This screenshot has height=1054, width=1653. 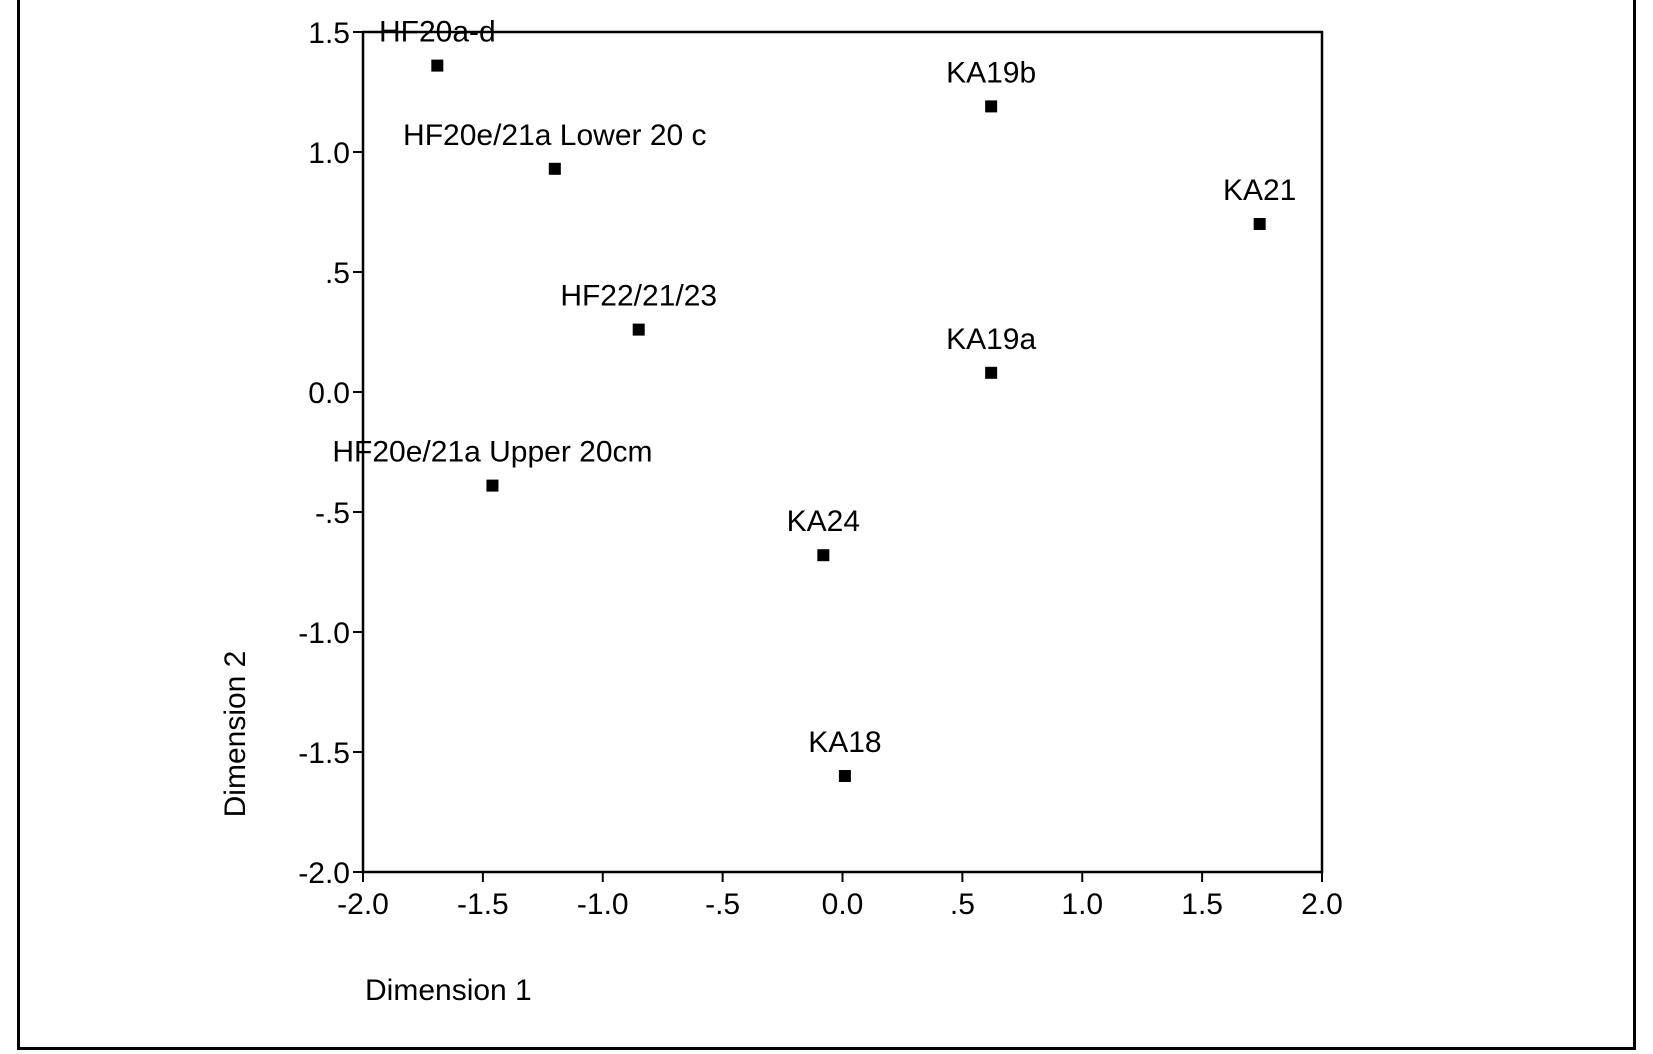 I want to click on x-tick-label: -2.0, so click(x=363, y=904).